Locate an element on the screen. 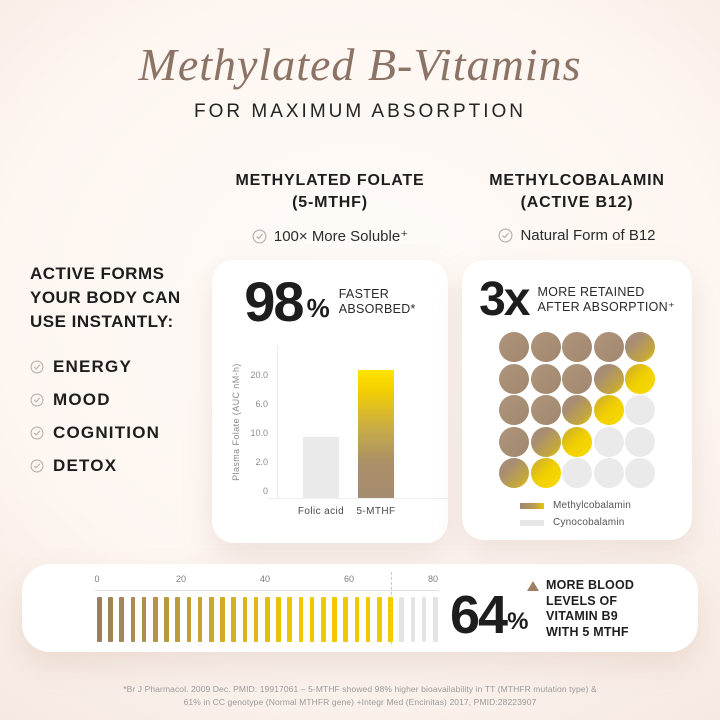  folate-stat-value: 98 is located at coordinates (274, 301).